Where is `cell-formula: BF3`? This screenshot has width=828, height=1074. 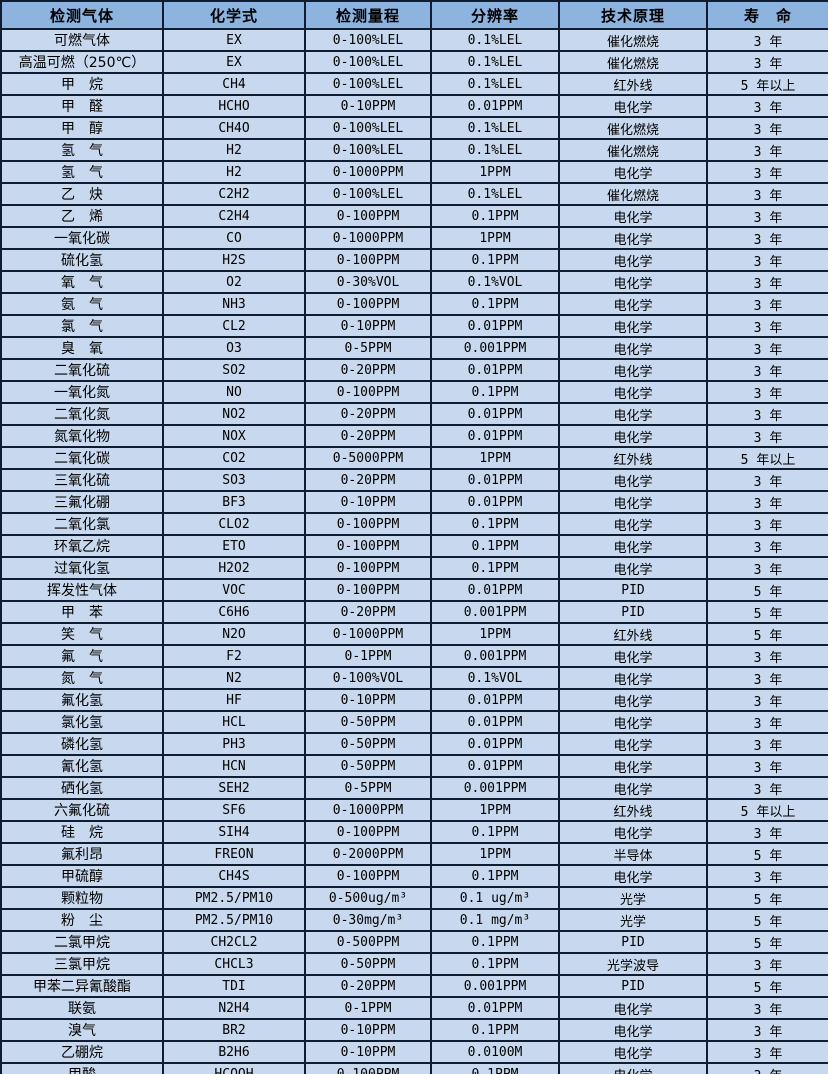 cell-formula: BF3 is located at coordinates (234, 502).